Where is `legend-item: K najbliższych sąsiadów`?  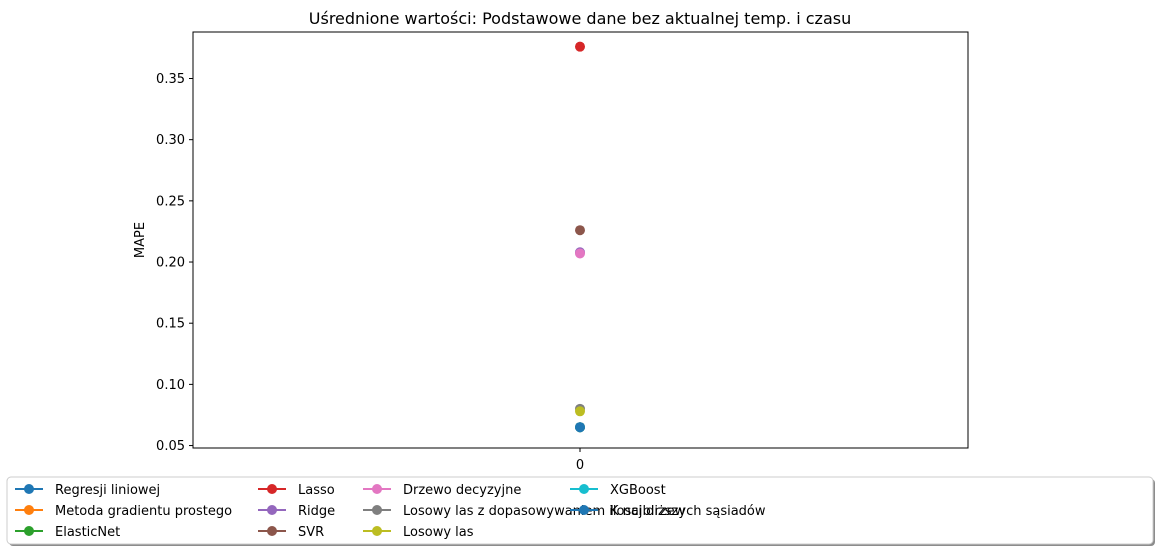
legend-item: K najbliższych sąsiadów is located at coordinates (668, 511).